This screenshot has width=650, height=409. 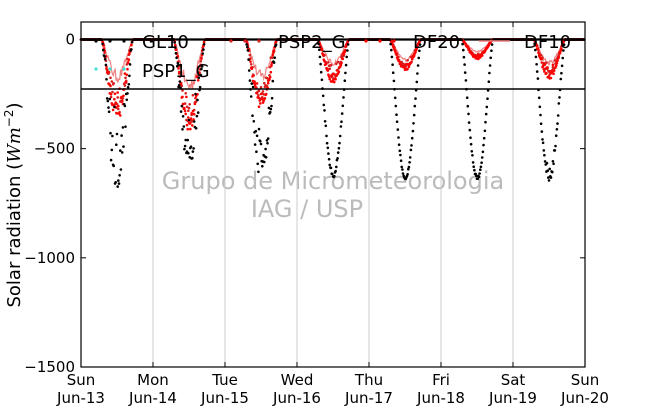 What do you see at coordinates (296, 398) in the screenshot?
I see `x-tick-label-date: Jun-16` at bounding box center [296, 398].